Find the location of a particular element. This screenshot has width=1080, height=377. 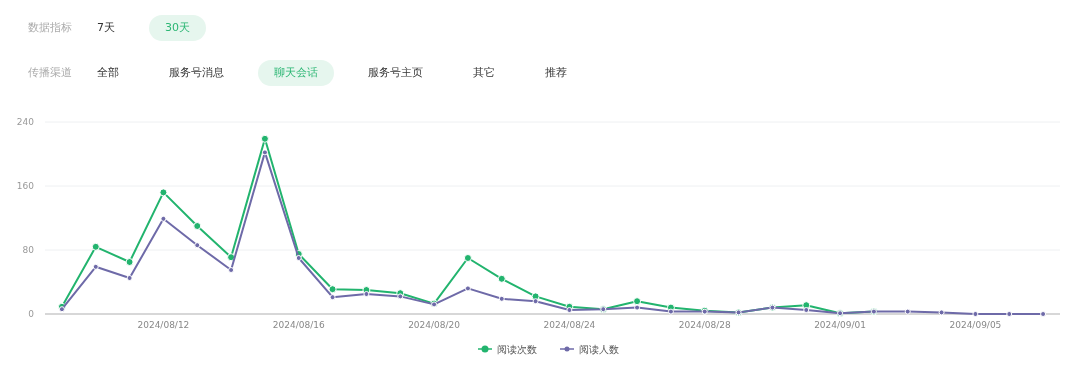

x-tick-label: 2024/08/20 is located at coordinates (434, 325).